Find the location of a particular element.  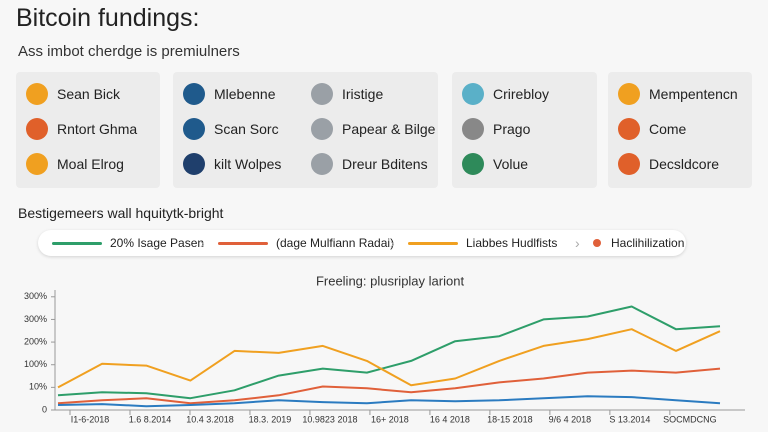

section-heading: Bestigemeers wall hquitytk-bright is located at coordinates (121, 213).